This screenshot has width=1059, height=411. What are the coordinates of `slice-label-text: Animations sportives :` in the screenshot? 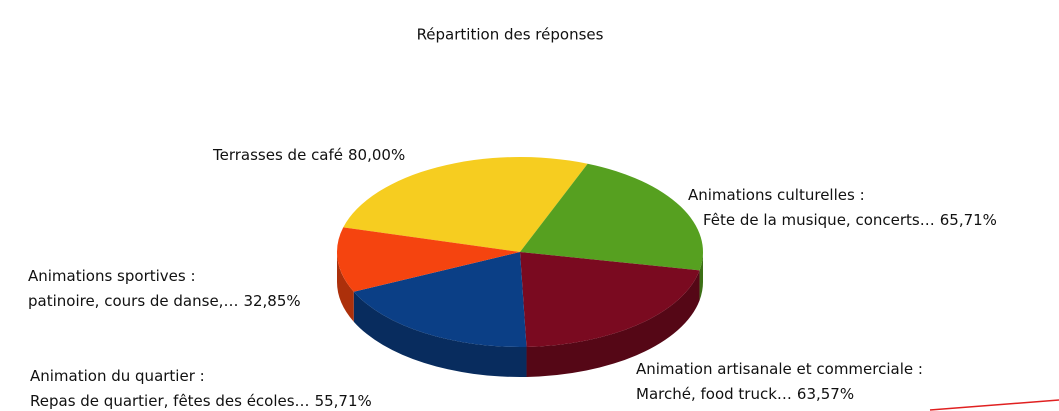 It's located at (112, 276).